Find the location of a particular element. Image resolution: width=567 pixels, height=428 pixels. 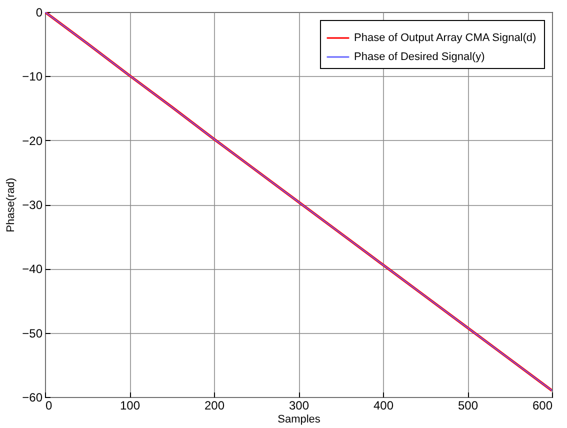

x-tick-label: 600 is located at coordinates (542, 405).